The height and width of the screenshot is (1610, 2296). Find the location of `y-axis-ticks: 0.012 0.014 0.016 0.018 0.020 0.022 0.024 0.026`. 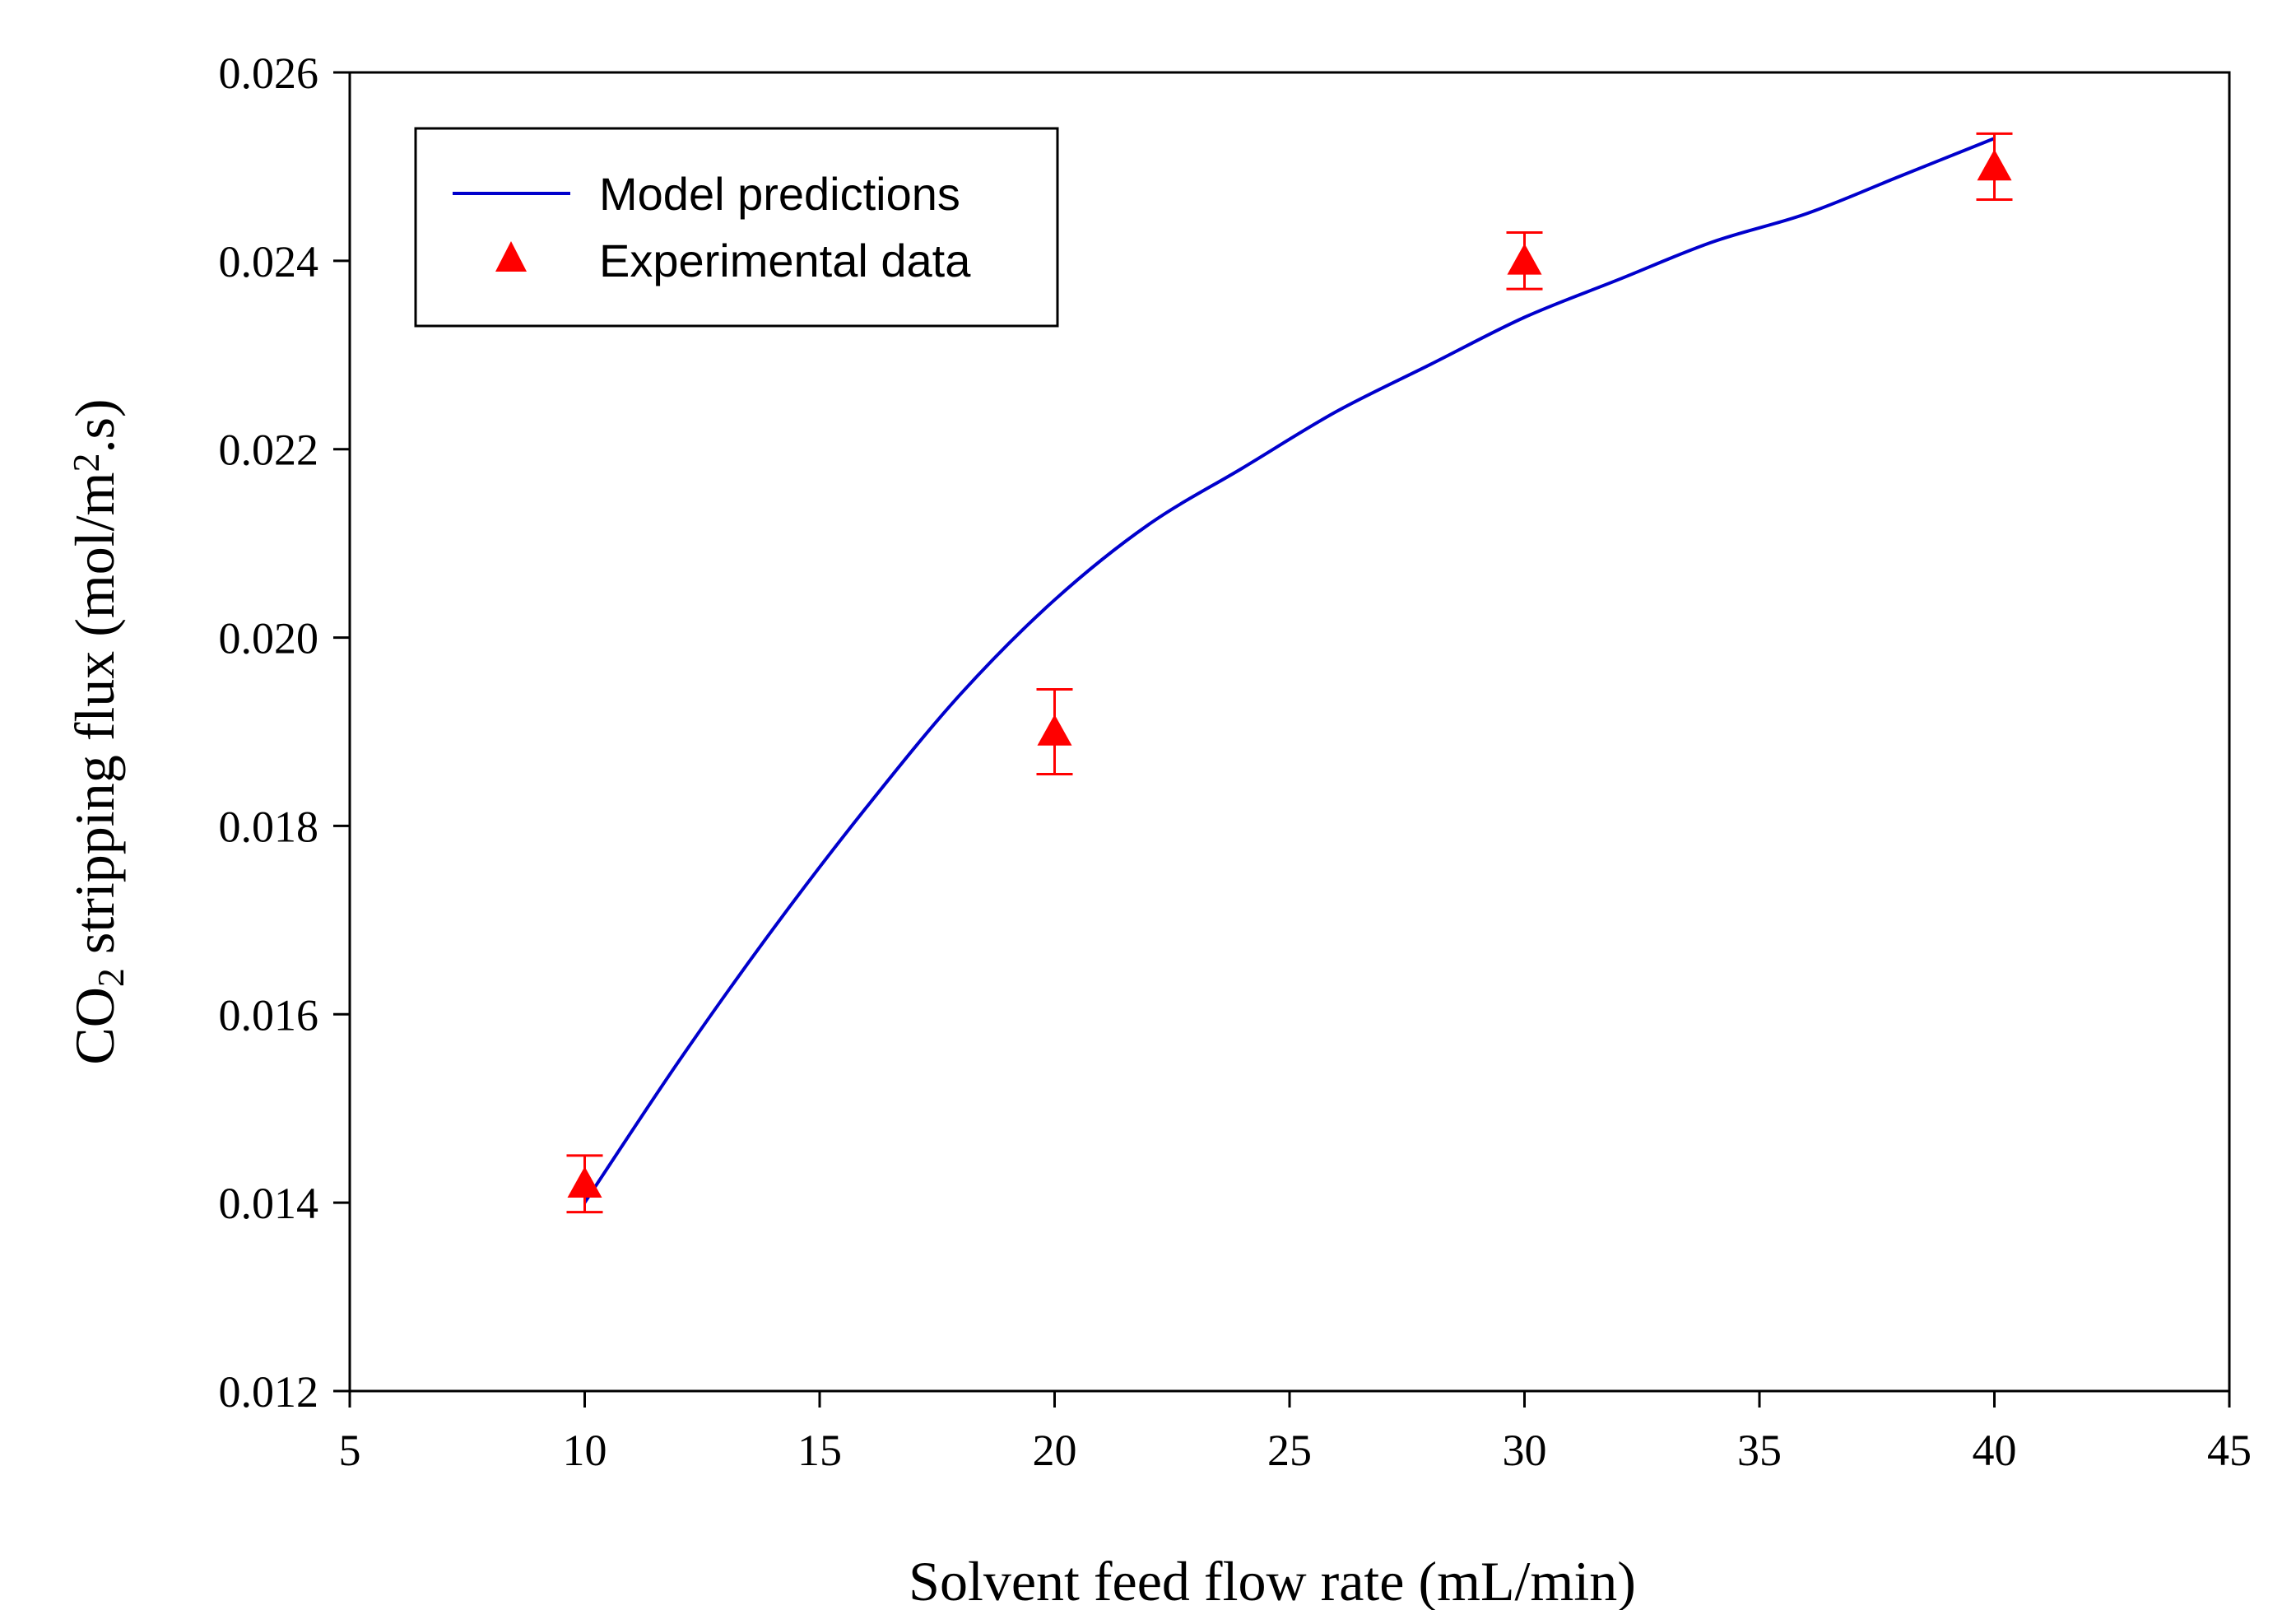

y-axis-ticks: 0.012 0.014 0.016 0.018 0.020 0.022 0.024 0.026 is located at coordinates (285, 733).